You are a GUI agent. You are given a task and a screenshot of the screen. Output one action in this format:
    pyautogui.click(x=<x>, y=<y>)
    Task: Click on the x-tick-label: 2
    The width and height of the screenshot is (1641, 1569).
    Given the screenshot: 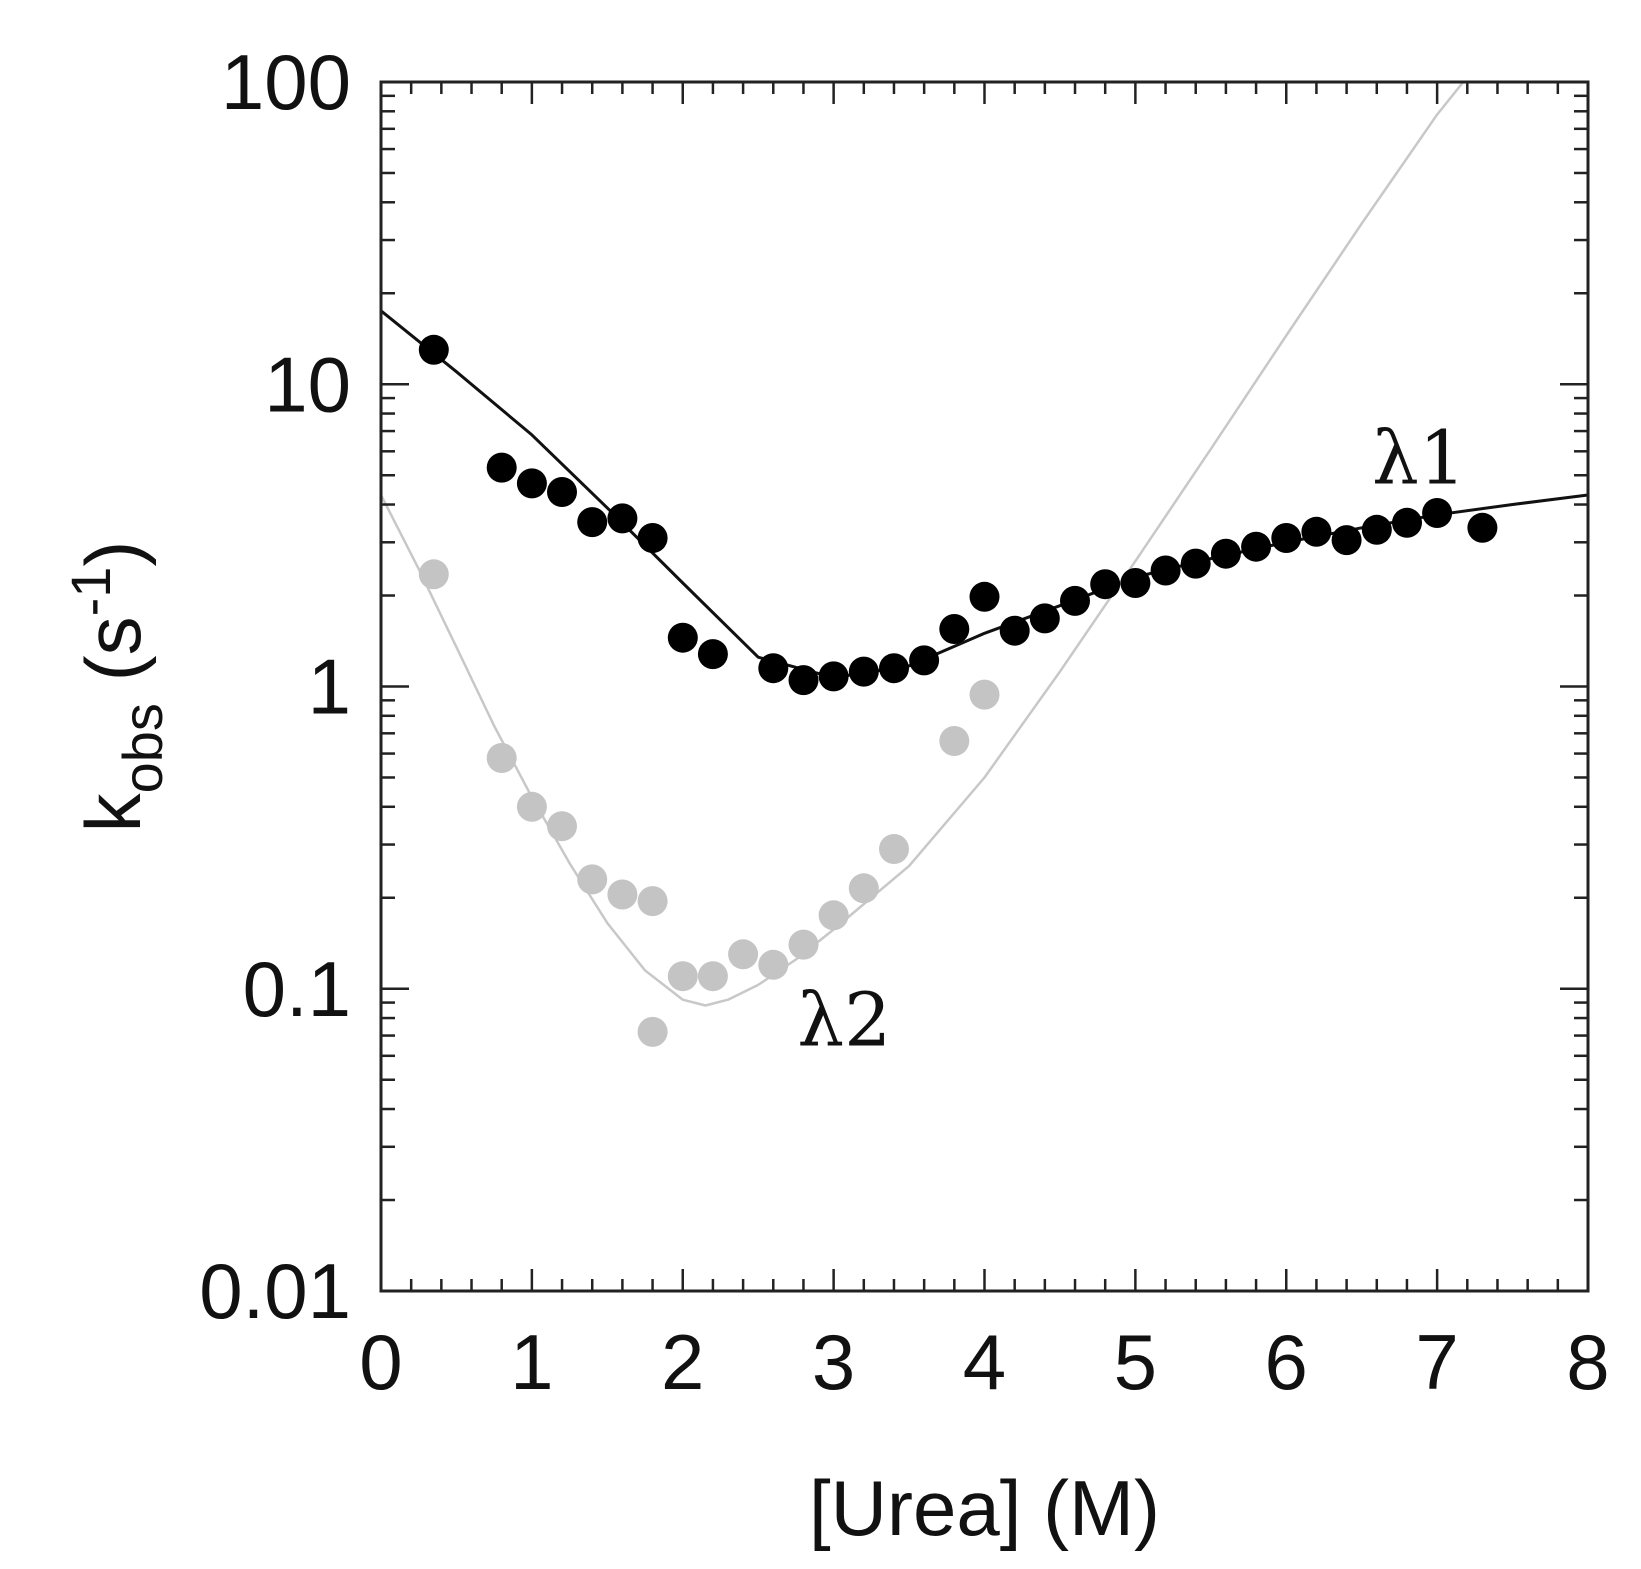 What is the action you would take?
    pyautogui.click(x=682, y=1362)
    